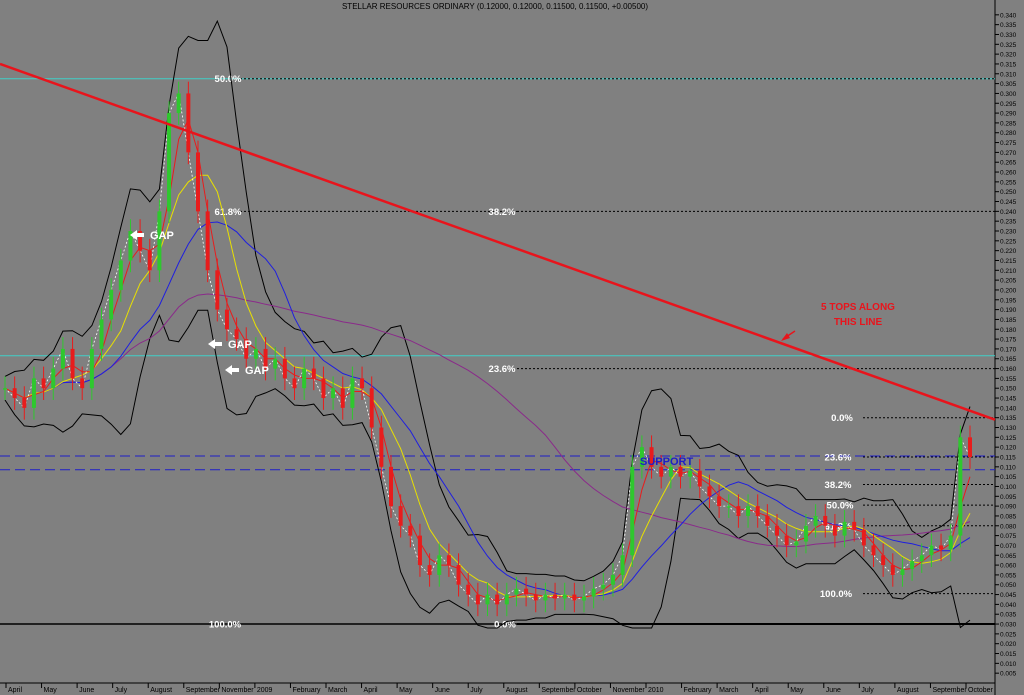 The height and width of the screenshot is (695, 1024). What do you see at coordinates (1008, 448) in the screenshot?
I see `y-tick-label: 0.120` at bounding box center [1008, 448].